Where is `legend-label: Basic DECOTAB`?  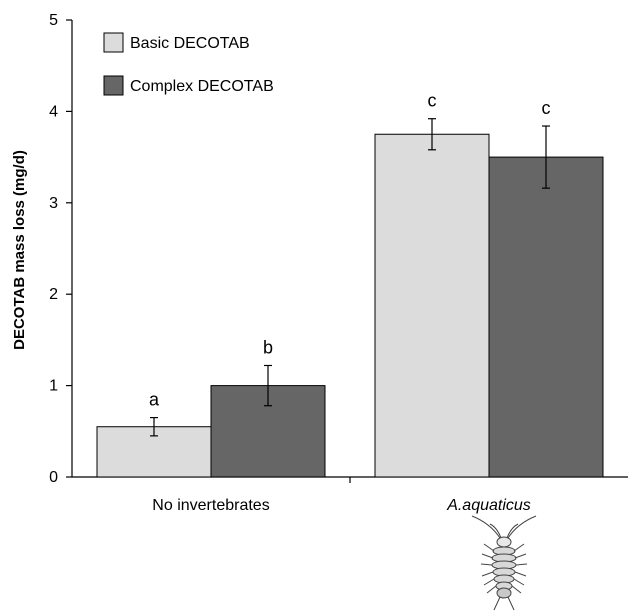
legend-label: Basic DECOTAB is located at coordinates (190, 43).